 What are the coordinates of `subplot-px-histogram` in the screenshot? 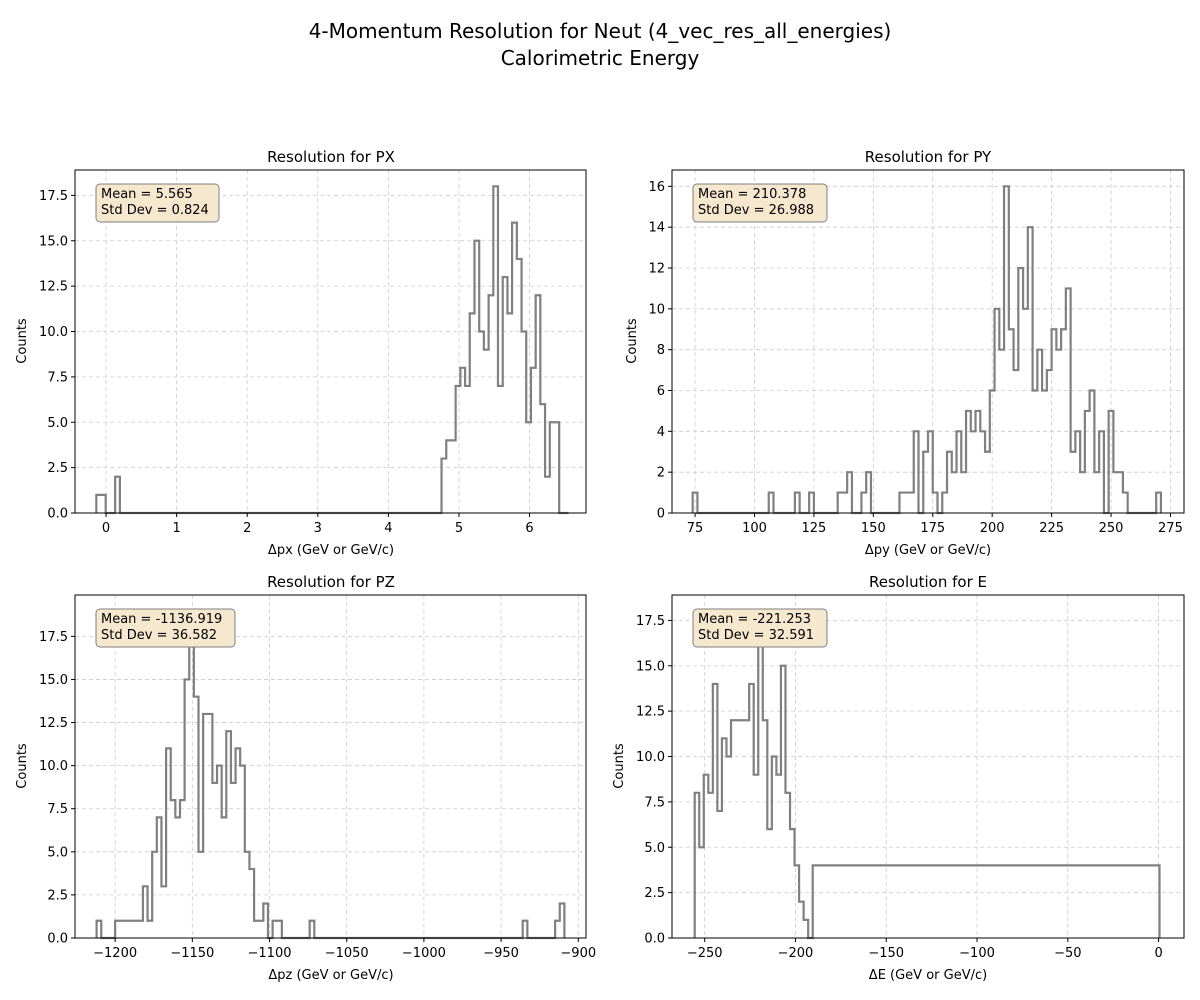 It's located at (332, 350).